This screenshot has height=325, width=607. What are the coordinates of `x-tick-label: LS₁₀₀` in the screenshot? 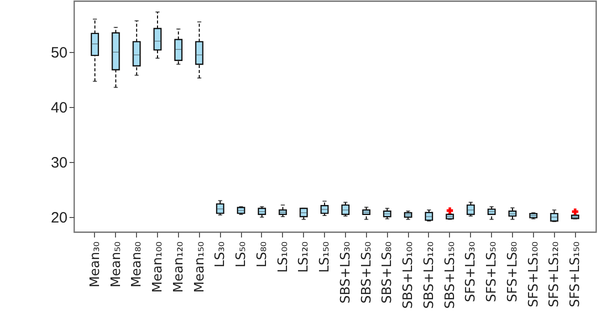 It's located at (283, 257).